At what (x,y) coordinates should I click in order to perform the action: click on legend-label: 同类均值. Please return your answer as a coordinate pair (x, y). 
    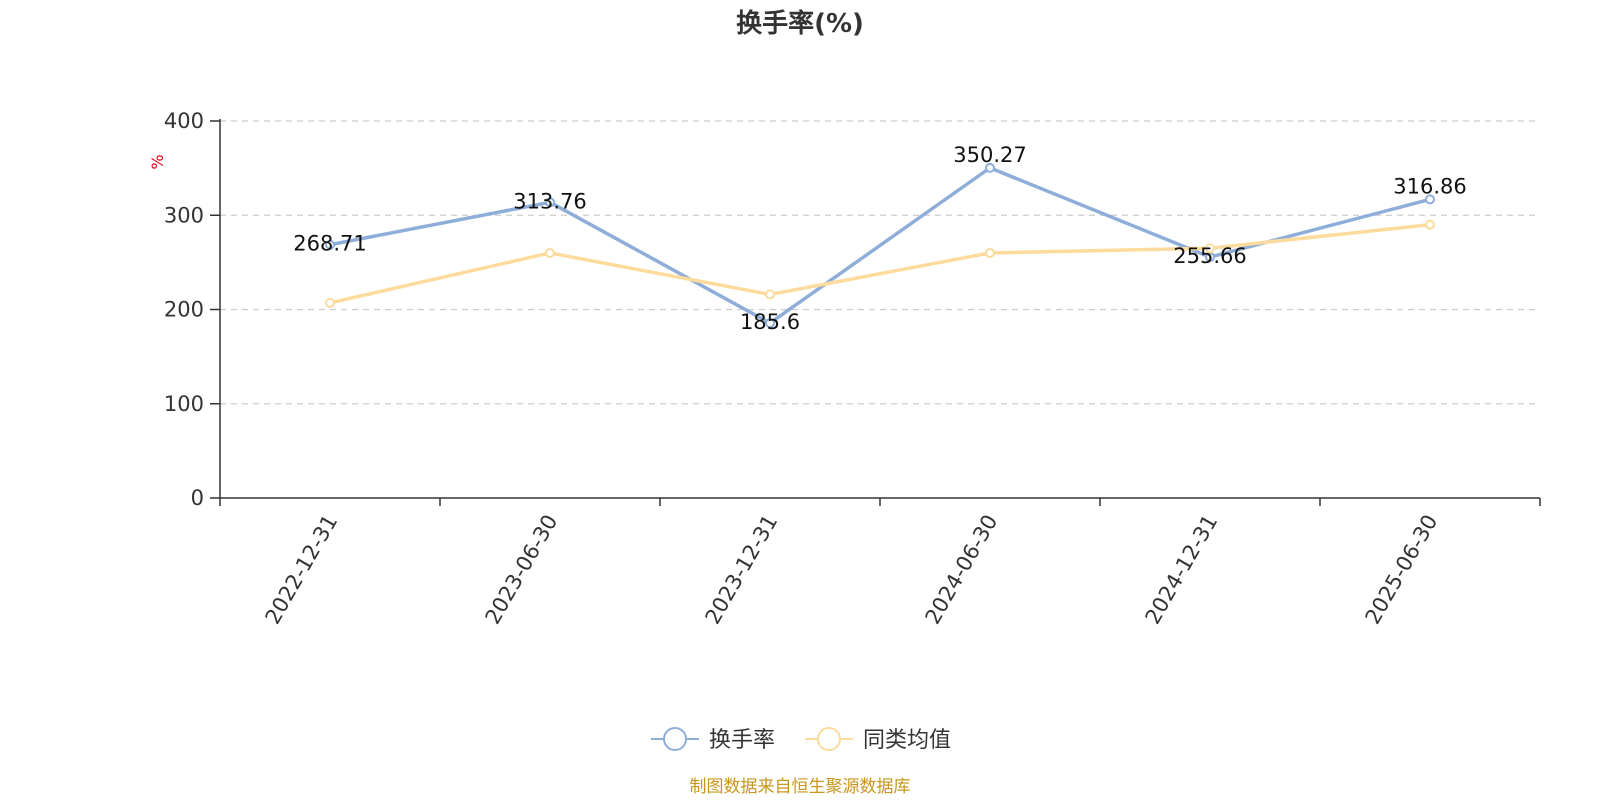
    Looking at the image, I should click on (907, 740).